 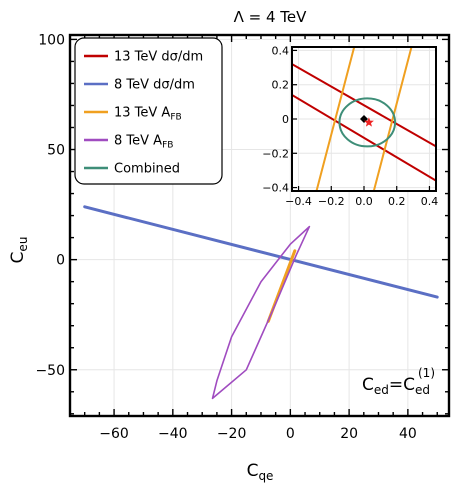 What do you see at coordinates (143, 142) in the screenshot?
I see `legend-label: 8 TeV AFB` at bounding box center [143, 142].